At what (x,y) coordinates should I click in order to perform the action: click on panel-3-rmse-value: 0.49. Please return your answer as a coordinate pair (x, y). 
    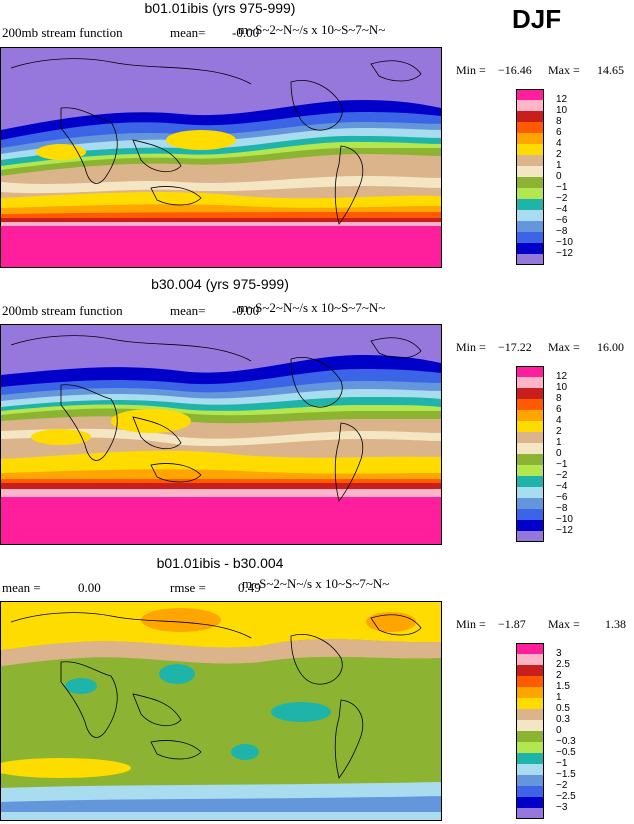
    Looking at the image, I should click on (249, 587).